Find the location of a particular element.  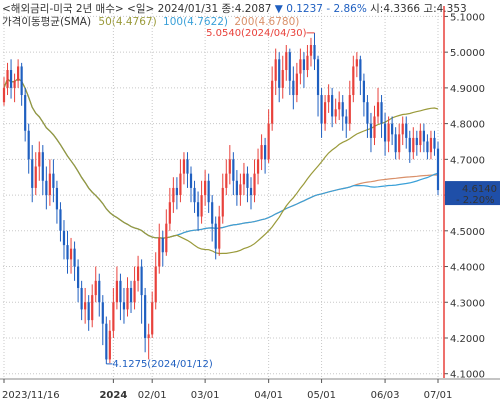

x-tick-label: 06/03 is located at coordinates (385, 395).